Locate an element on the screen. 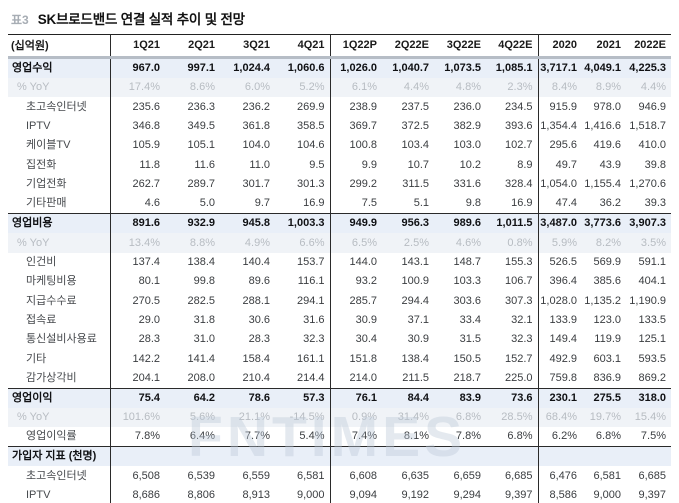 The width and height of the screenshot is (679, 503). cell: 37.1 is located at coordinates (418, 320).